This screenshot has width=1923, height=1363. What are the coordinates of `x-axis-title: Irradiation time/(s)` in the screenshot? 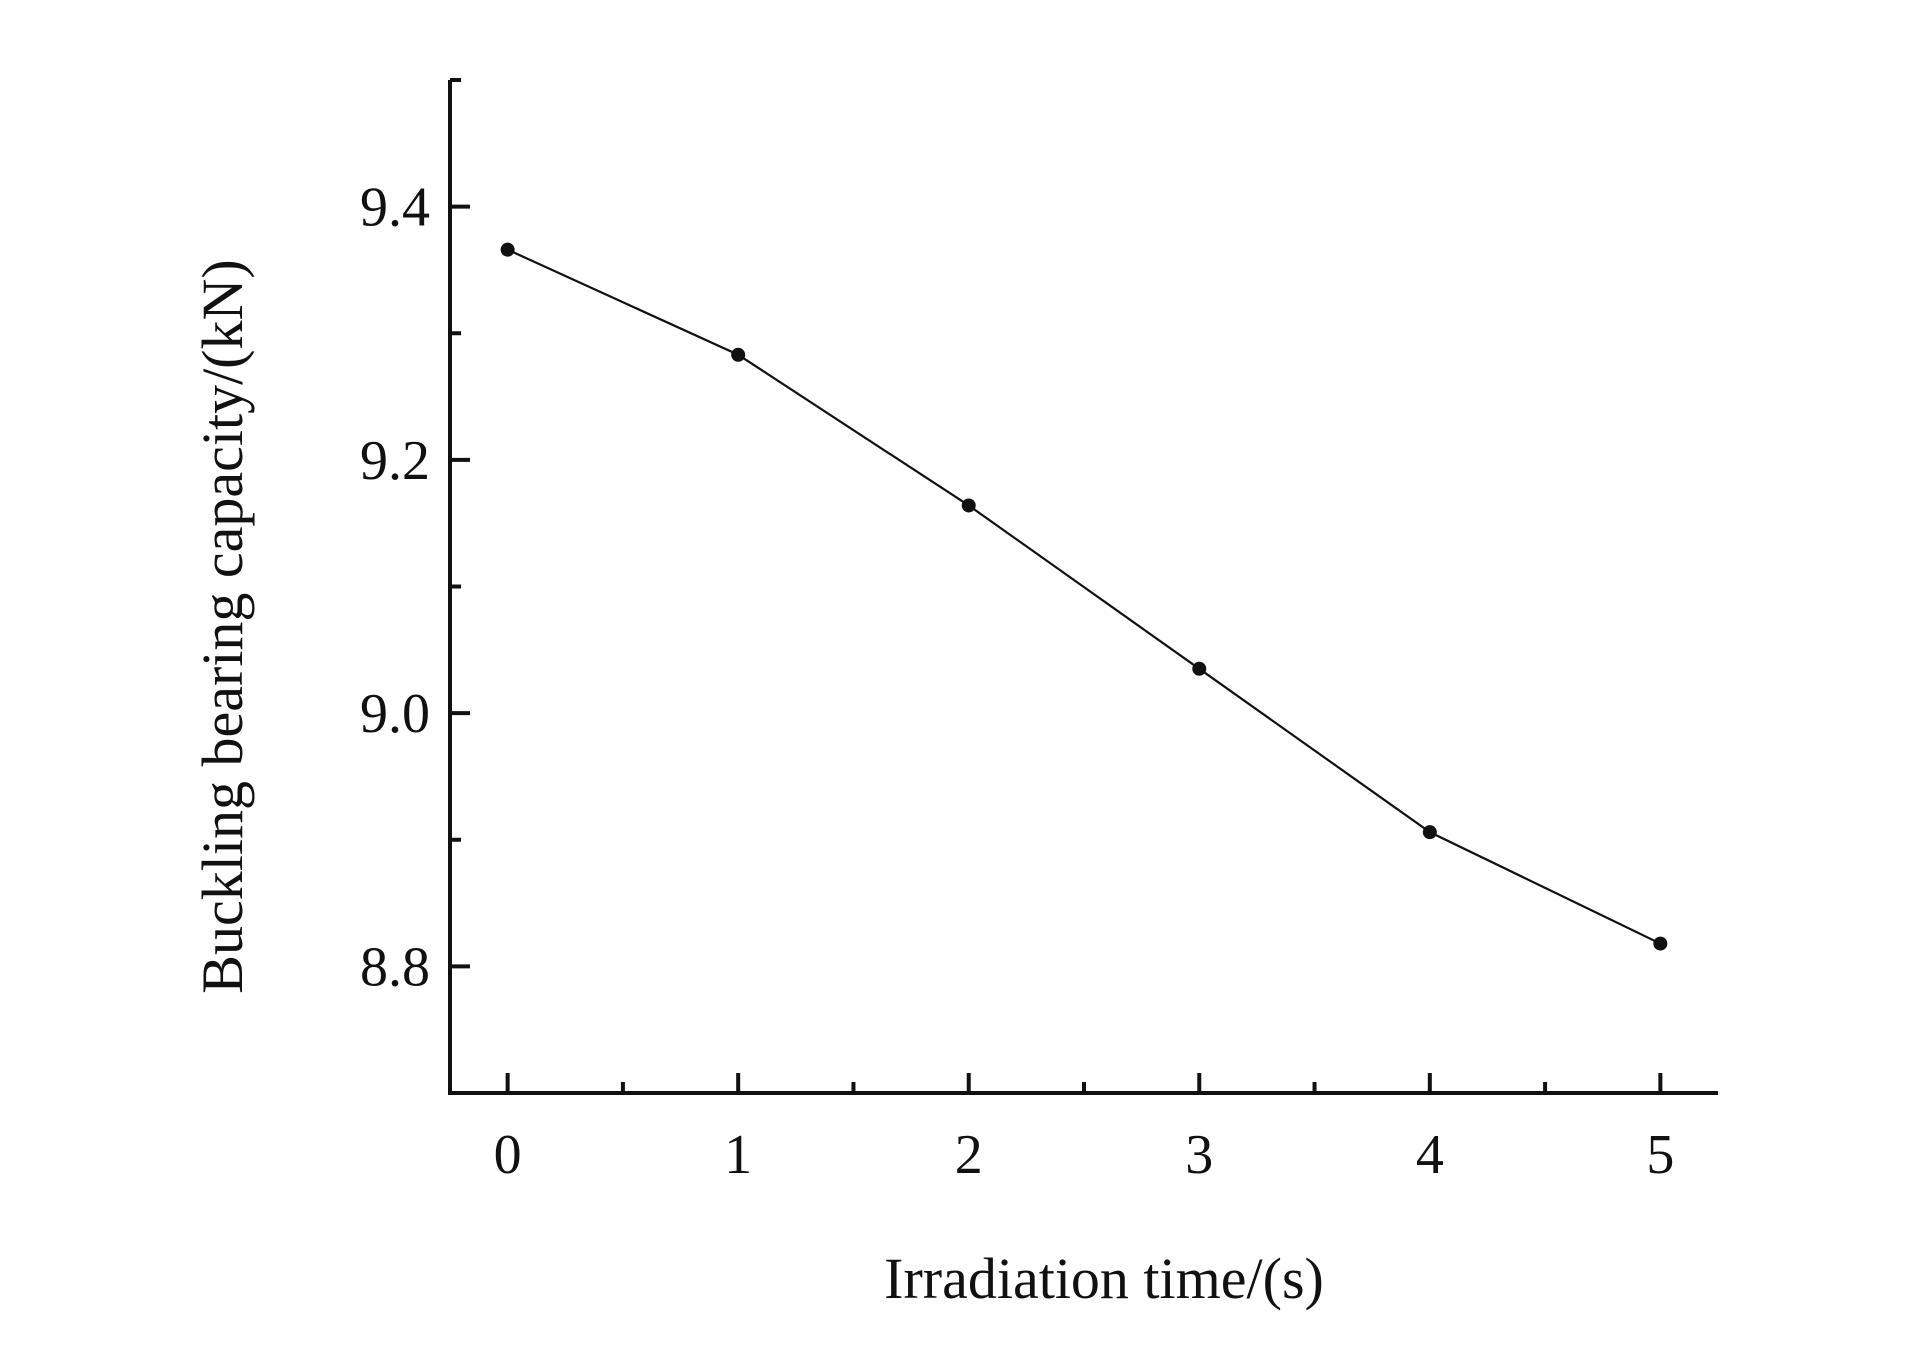 It's located at (1104, 1278).